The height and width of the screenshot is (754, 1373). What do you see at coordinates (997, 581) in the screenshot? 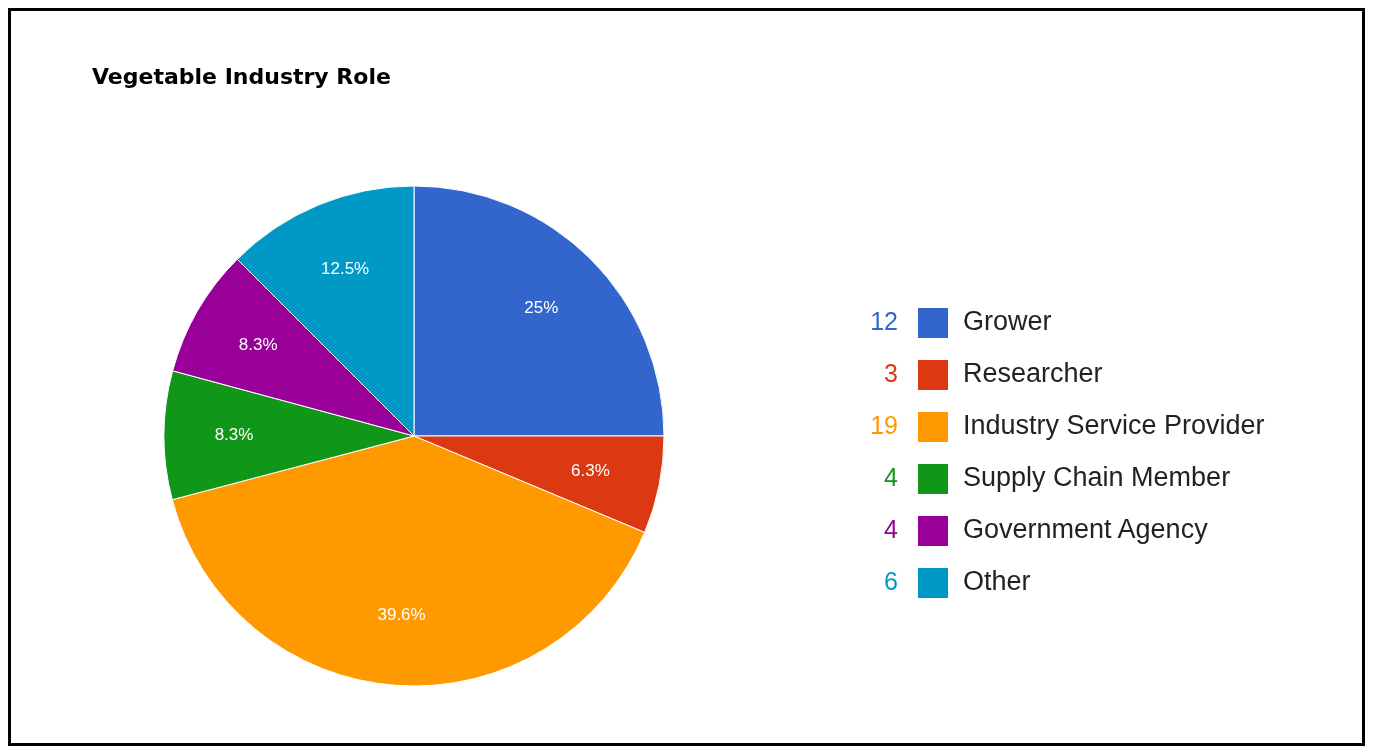
I see `legend-label: Other` at bounding box center [997, 581].